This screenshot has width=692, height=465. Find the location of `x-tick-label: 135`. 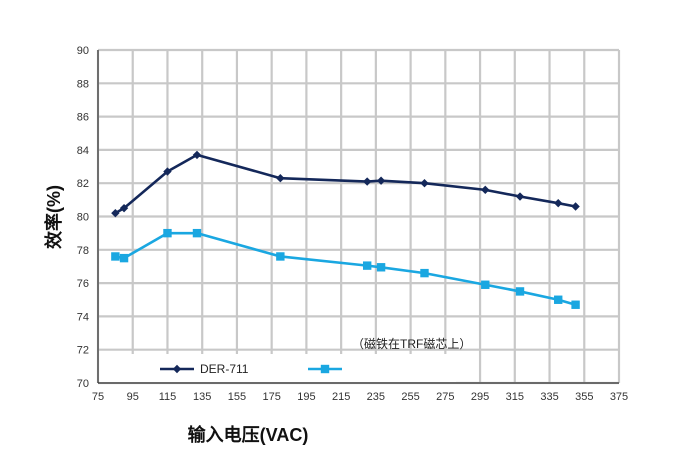

x-tick-label: 135 is located at coordinates (202, 397).